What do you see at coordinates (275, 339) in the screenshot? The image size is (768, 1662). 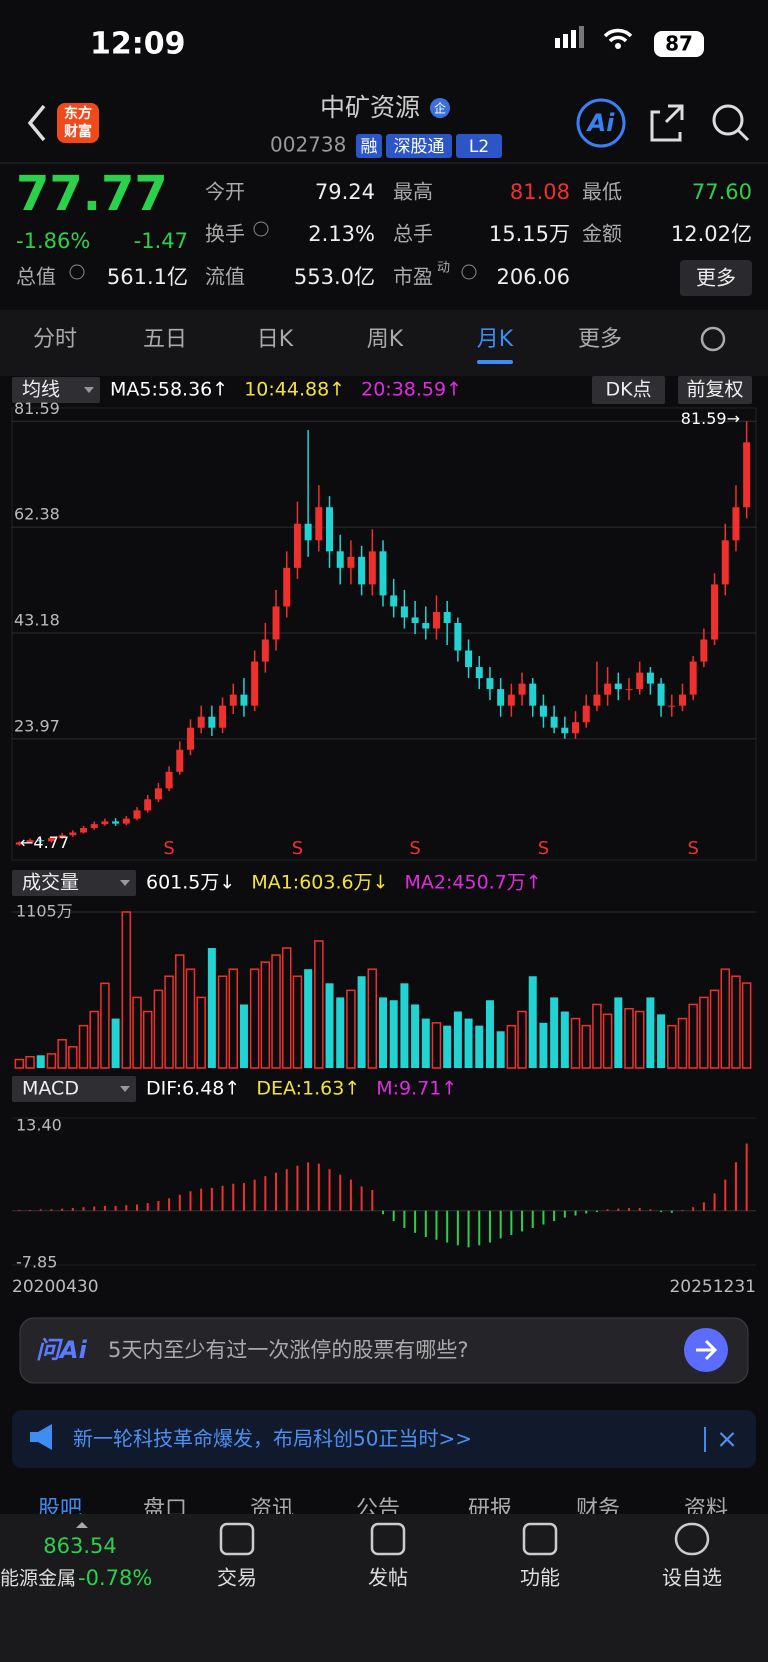 I see `tab: 日K` at bounding box center [275, 339].